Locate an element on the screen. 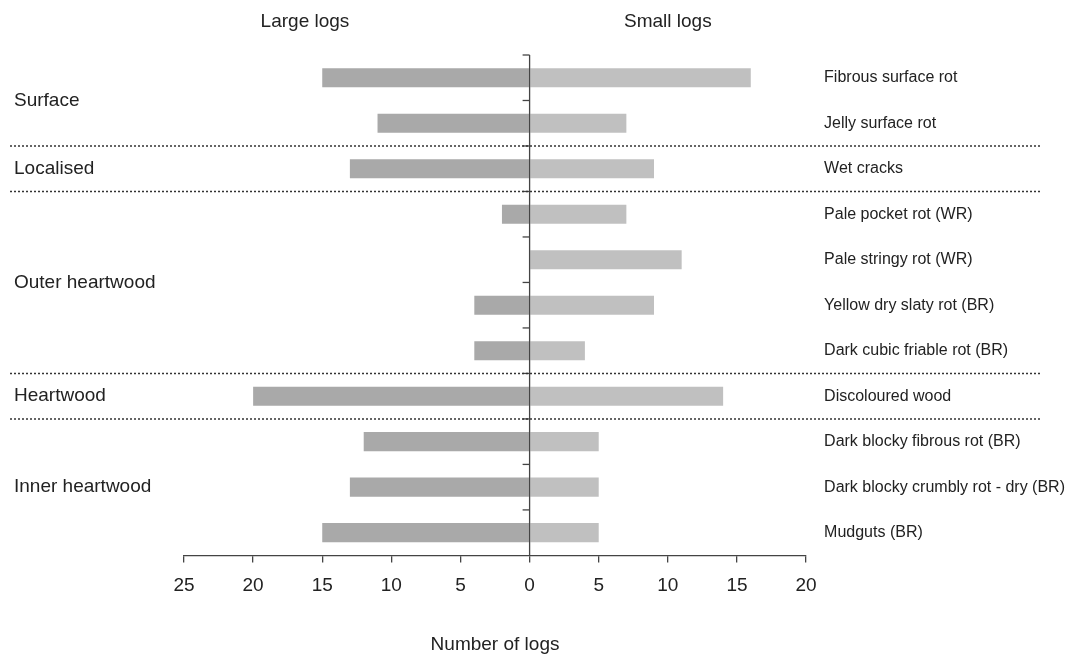 This screenshot has width=1085, height=668. y-tick-label: Yellow dry slaty rot (BR) is located at coordinates (909, 304).